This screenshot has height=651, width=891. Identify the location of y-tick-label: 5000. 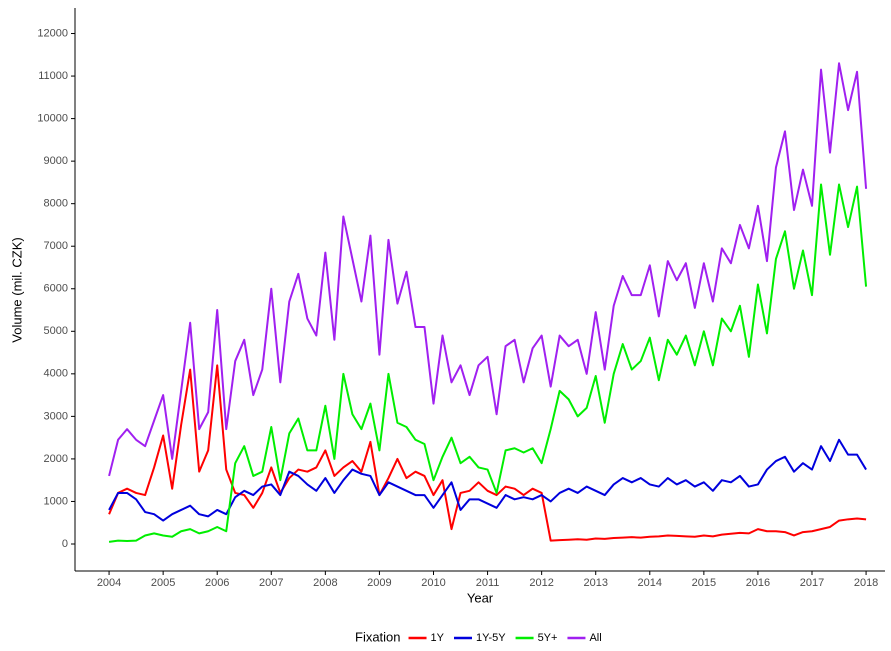
(56, 331).